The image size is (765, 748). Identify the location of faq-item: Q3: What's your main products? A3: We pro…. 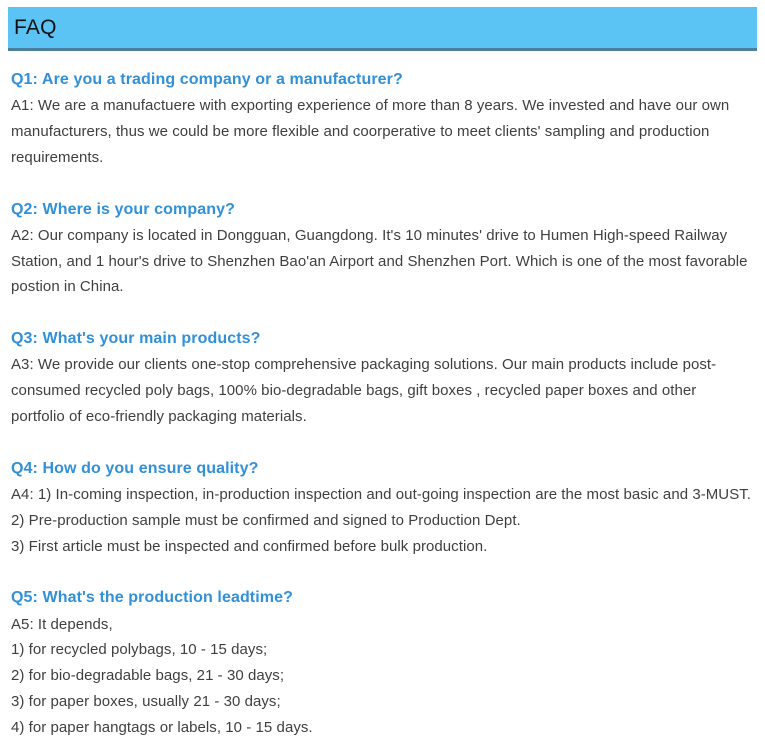
(382, 378).